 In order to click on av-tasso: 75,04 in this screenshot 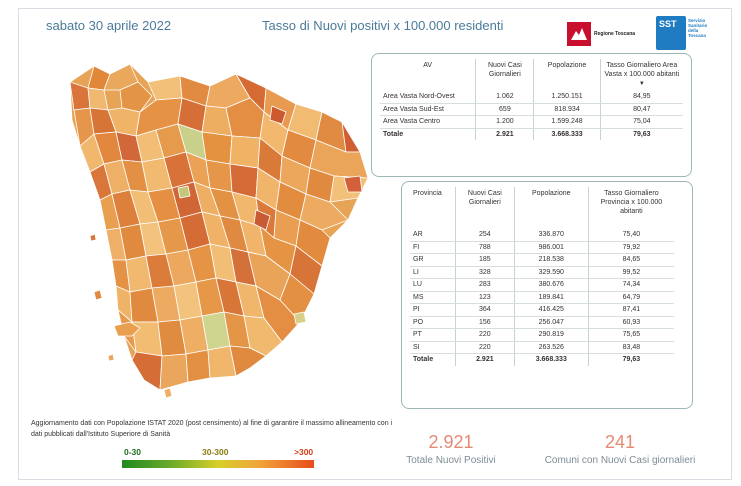, I will do `click(641, 122)`.